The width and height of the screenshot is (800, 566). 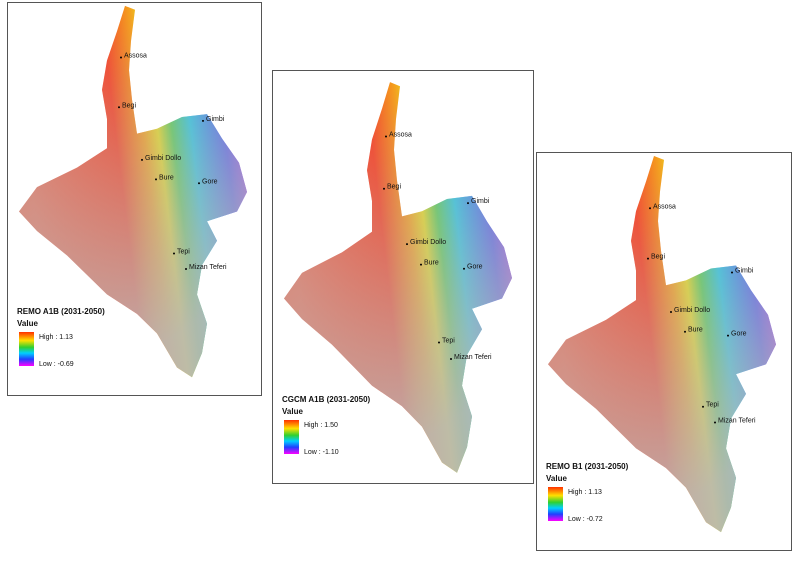 I want to click on legend-low: Low : -0.69, so click(x=56, y=364).